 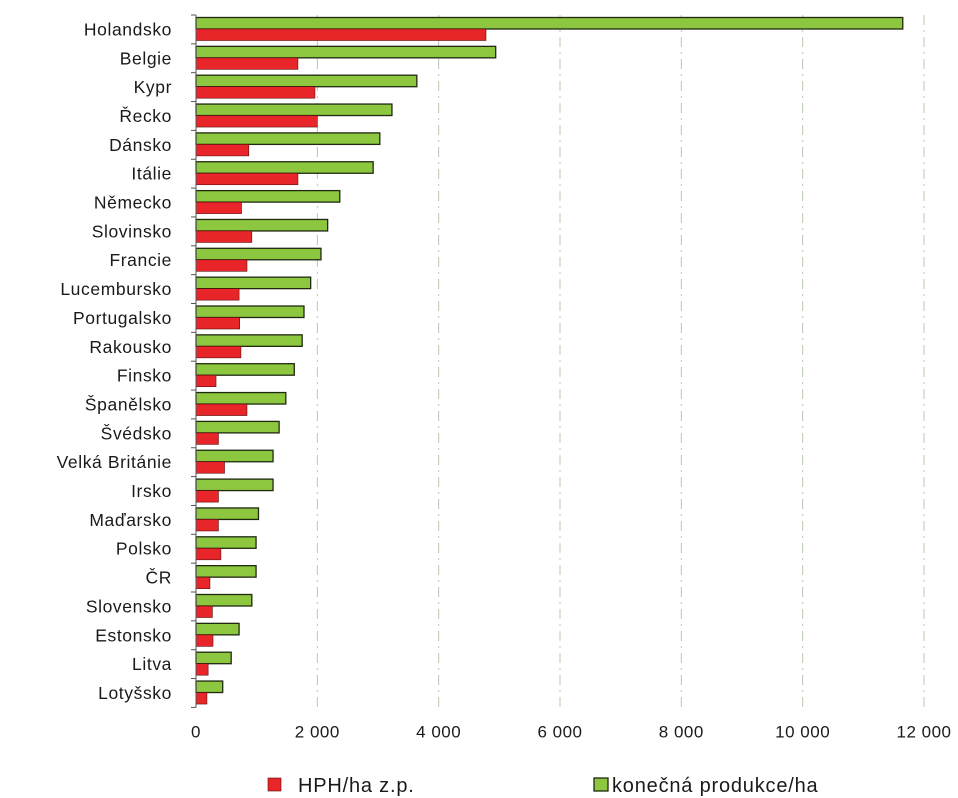 I want to click on x-tick-label: 2 000, so click(x=317, y=731).